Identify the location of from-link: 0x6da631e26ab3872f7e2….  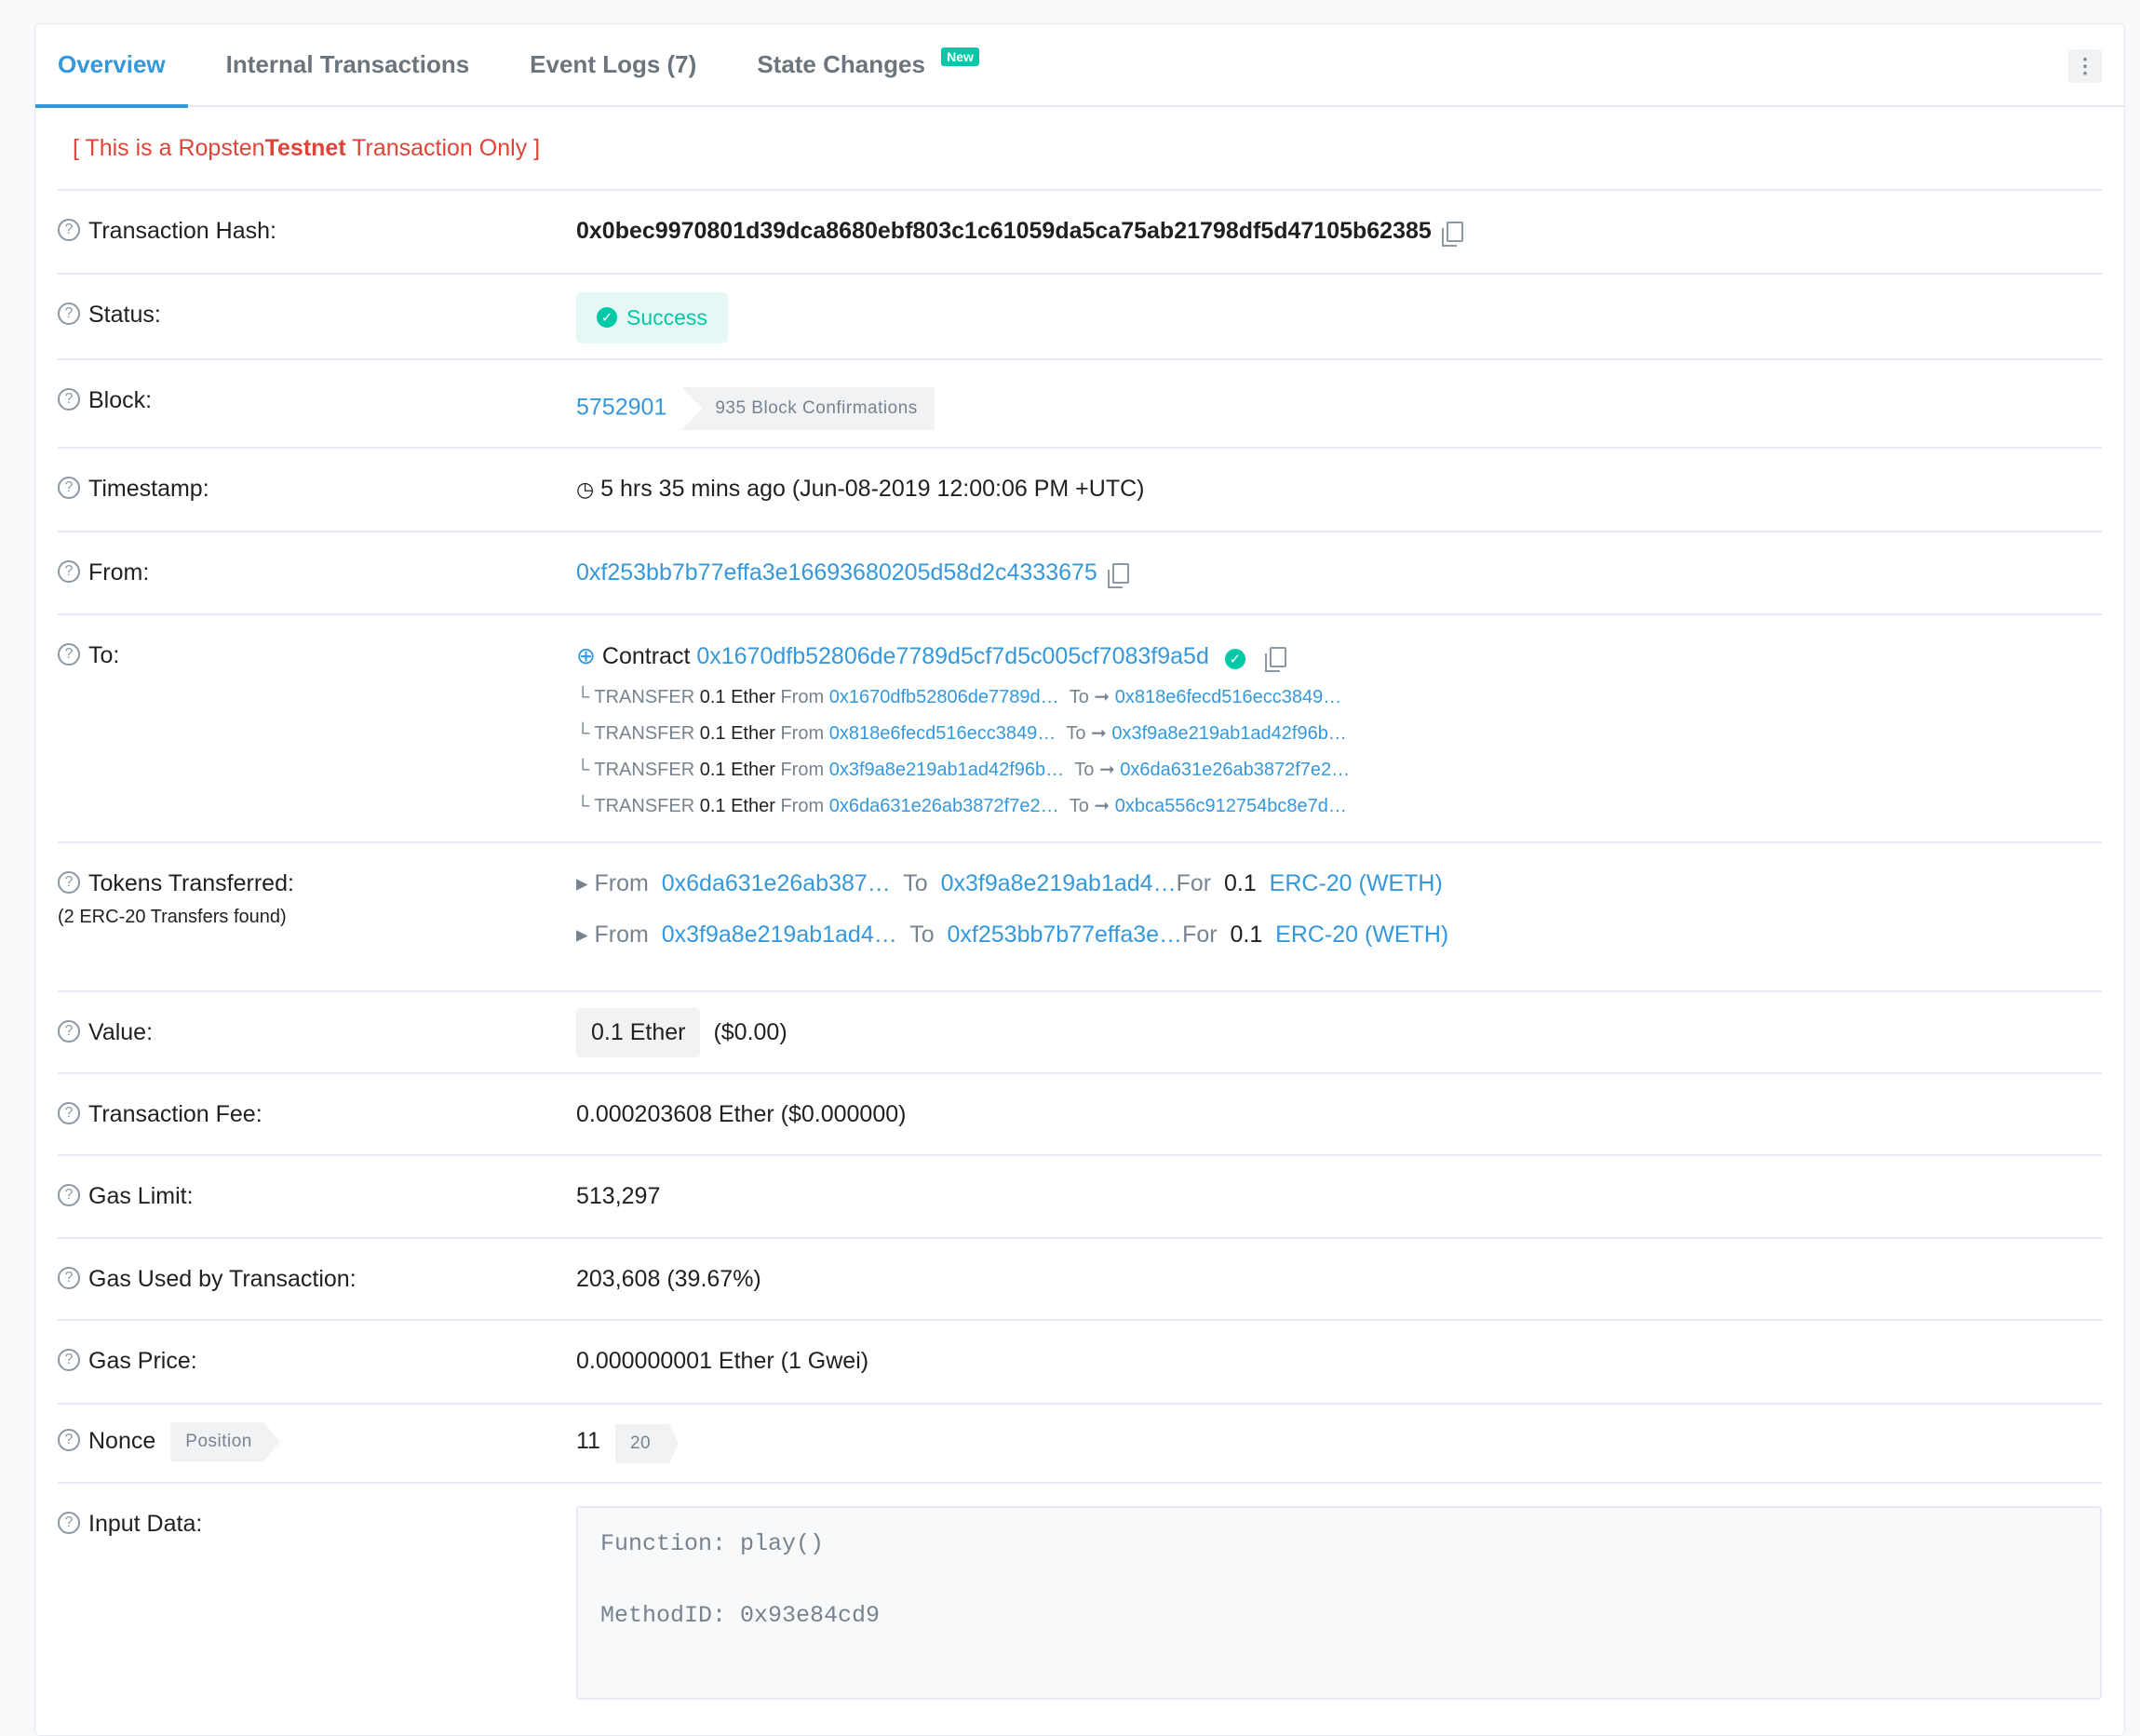
(943, 806).